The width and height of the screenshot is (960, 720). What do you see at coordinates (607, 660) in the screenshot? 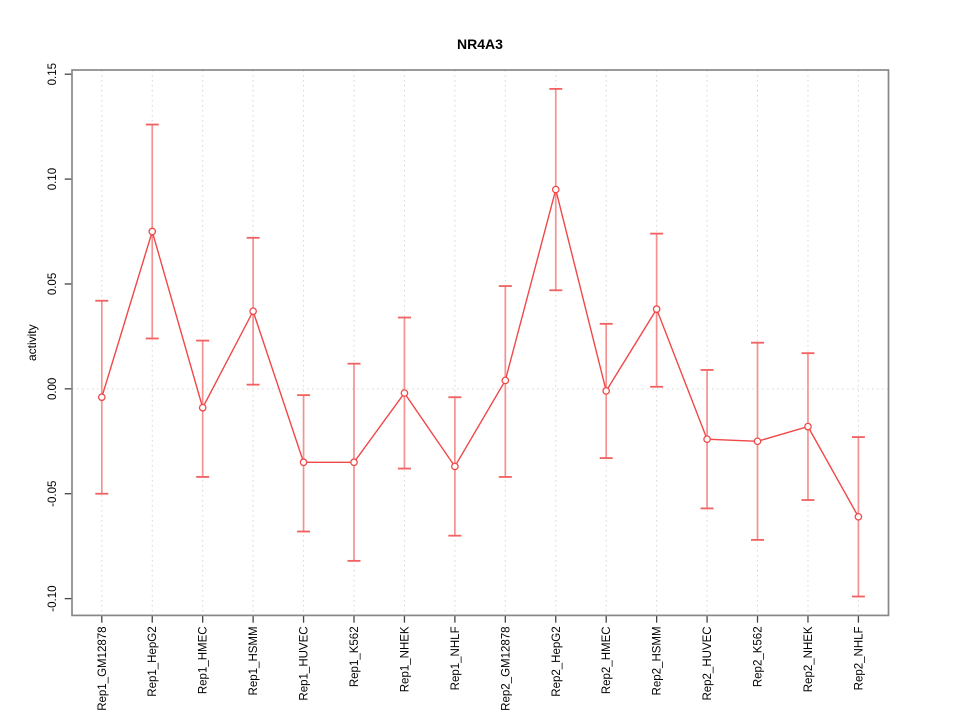
I see `x-tick-label: Rep2_HMEC` at bounding box center [607, 660].